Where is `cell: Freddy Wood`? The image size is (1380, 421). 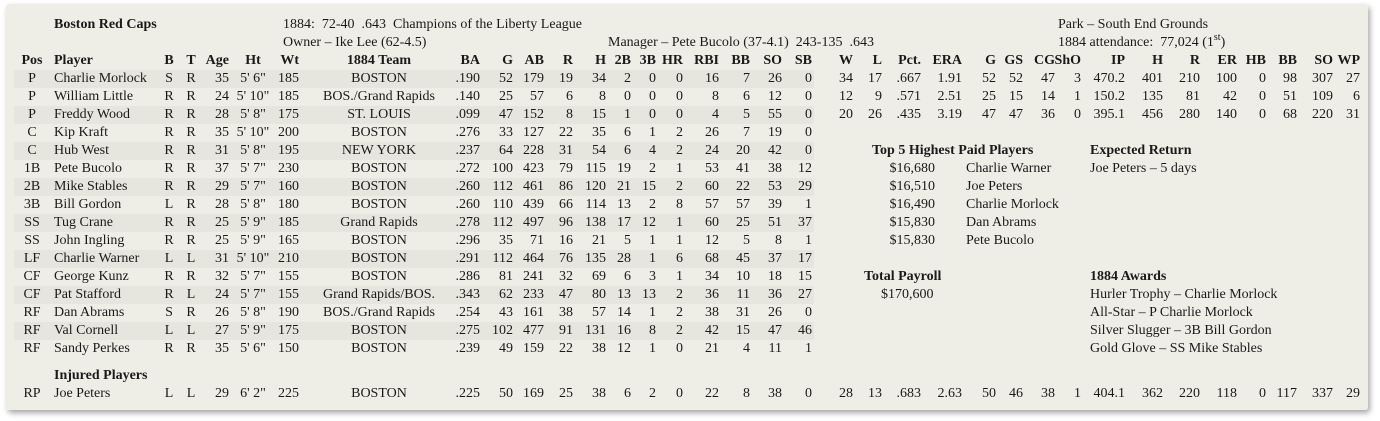
cell: Freddy Wood is located at coordinates (92, 114).